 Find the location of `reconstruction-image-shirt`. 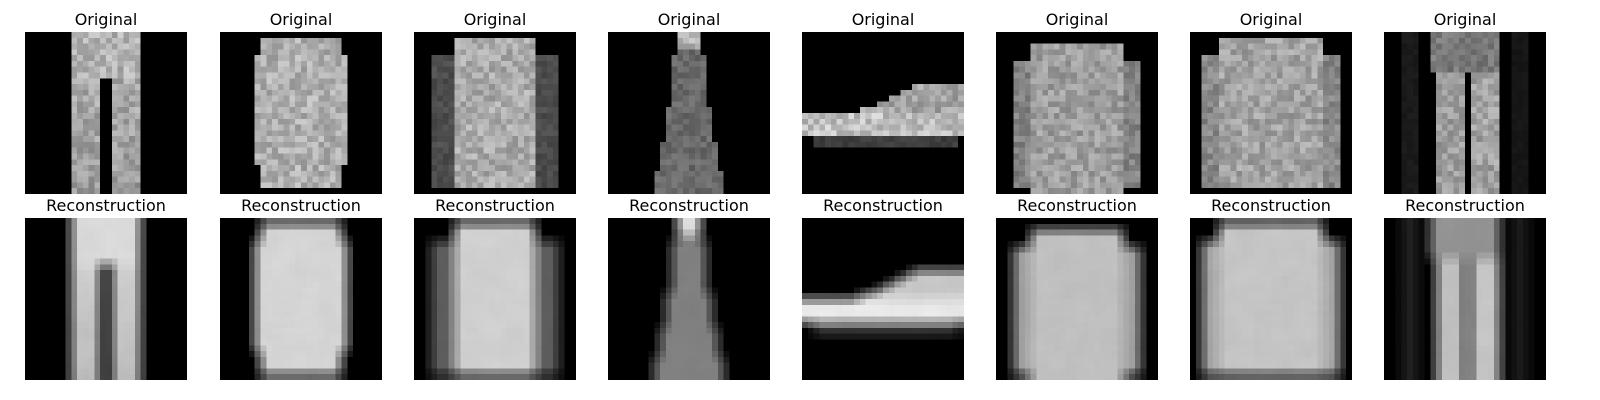

reconstruction-image-shirt is located at coordinates (1077, 299).